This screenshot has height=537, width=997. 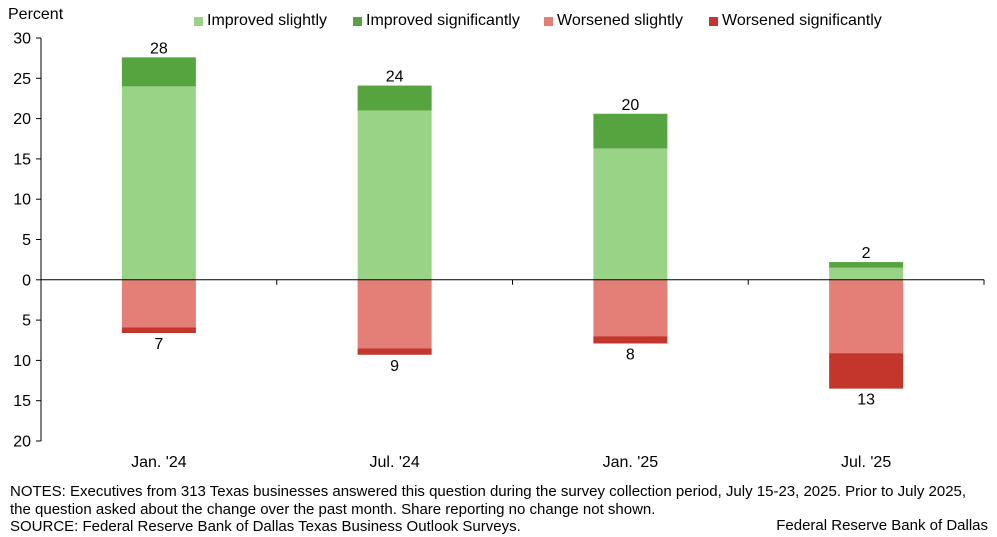 What do you see at coordinates (866, 253) in the screenshot?
I see `data-label-positive-total: 2` at bounding box center [866, 253].